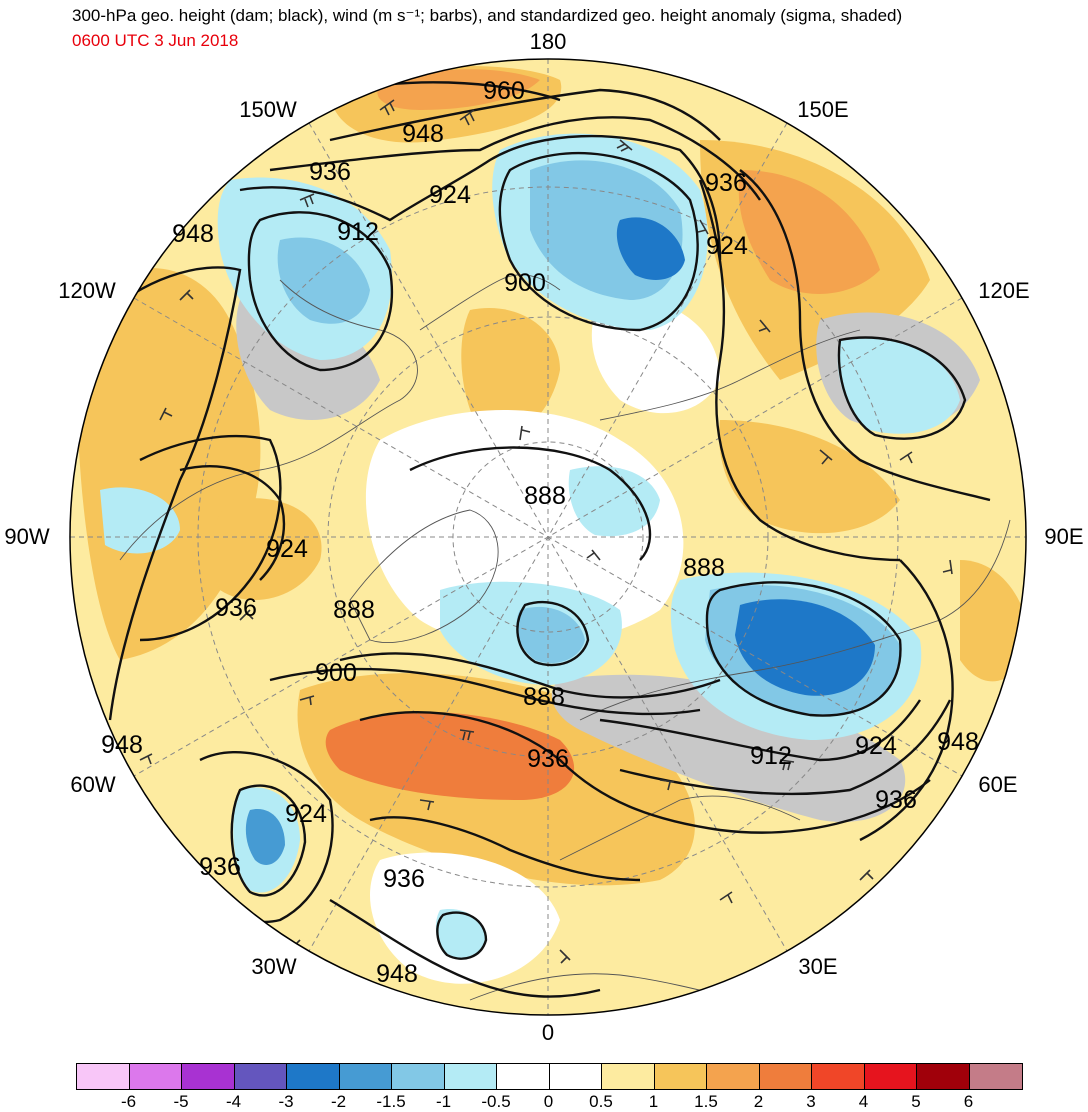  What do you see at coordinates (811, 1101) in the screenshot?
I see `colorbar-tick-label: 3` at bounding box center [811, 1101].